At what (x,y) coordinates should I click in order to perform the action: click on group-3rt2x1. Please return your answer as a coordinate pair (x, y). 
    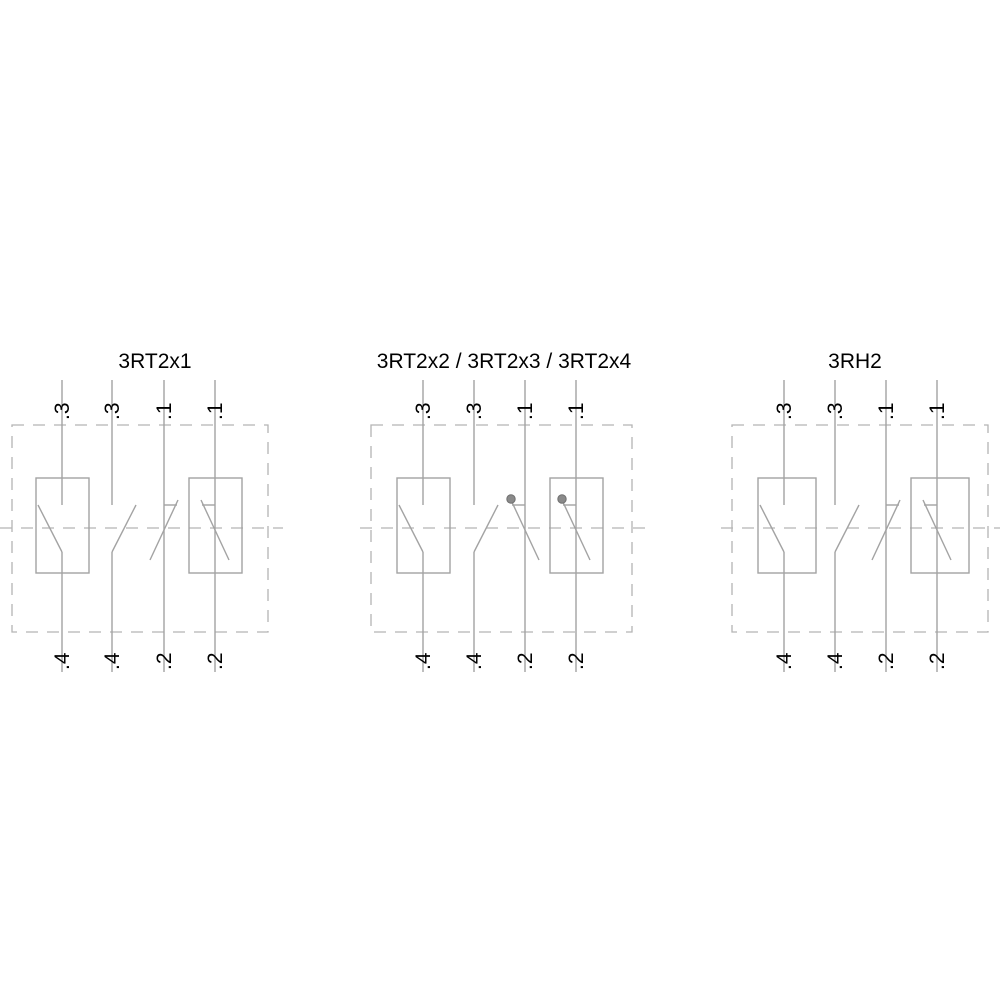
    Looking at the image, I should click on (141, 526).